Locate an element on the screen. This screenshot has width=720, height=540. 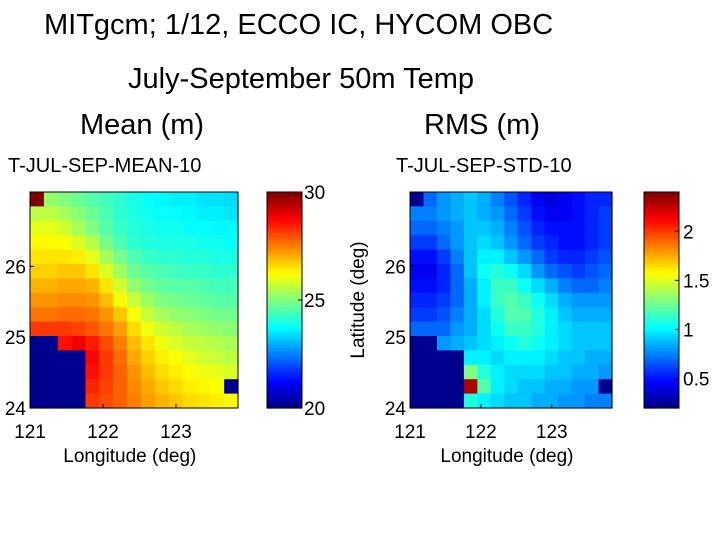
colorbar-tick-label: 25 is located at coordinates (314, 301).